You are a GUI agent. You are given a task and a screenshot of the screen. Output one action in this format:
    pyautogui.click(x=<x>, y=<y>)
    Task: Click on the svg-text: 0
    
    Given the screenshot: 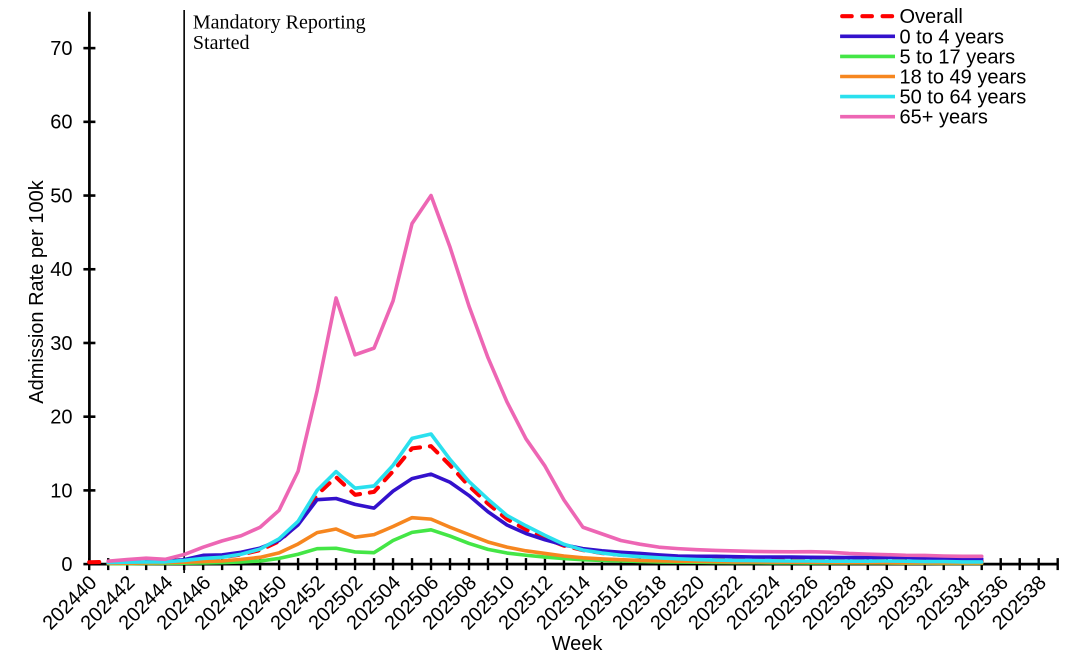 What is the action you would take?
    pyautogui.click(x=66, y=565)
    